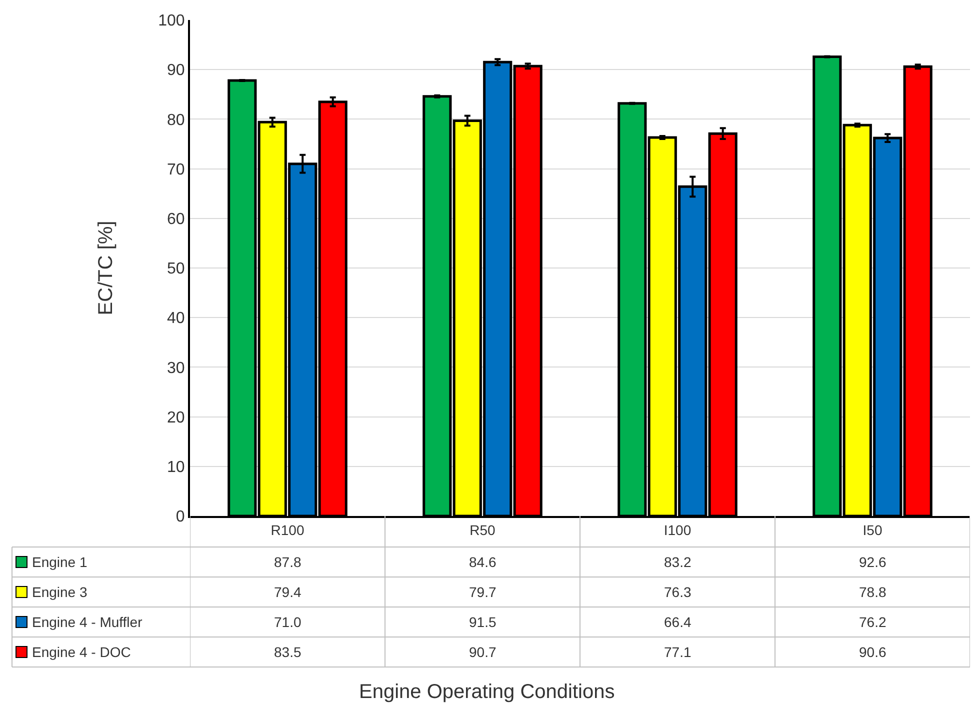  What do you see at coordinates (176, 319) in the screenshot?
I see `y-tick-label: 40` at bounding box center [176, 319].